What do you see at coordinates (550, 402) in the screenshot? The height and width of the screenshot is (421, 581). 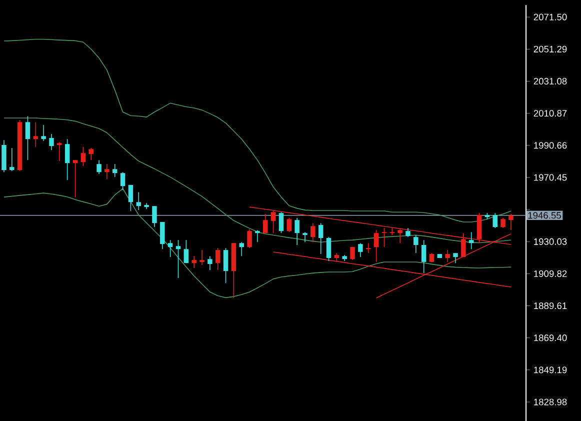 I see `y-tick-label: 1828.98` at bounding box center [550, 402].